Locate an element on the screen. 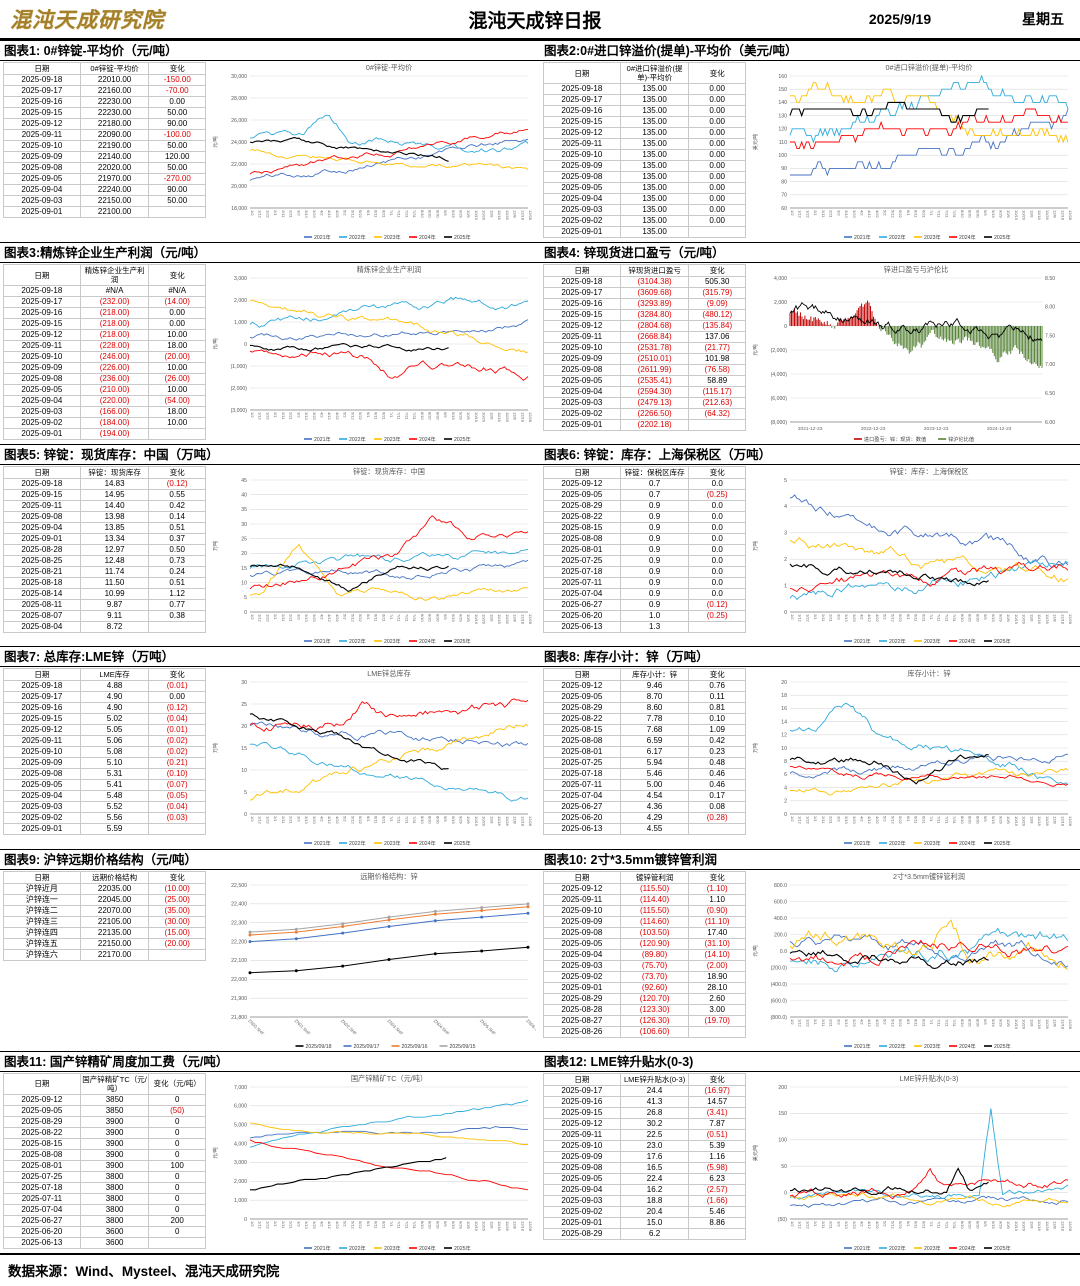 This screenshot has width=1080, height=1286. cell-value: 21970.00 is located at coordinates (114, 179).